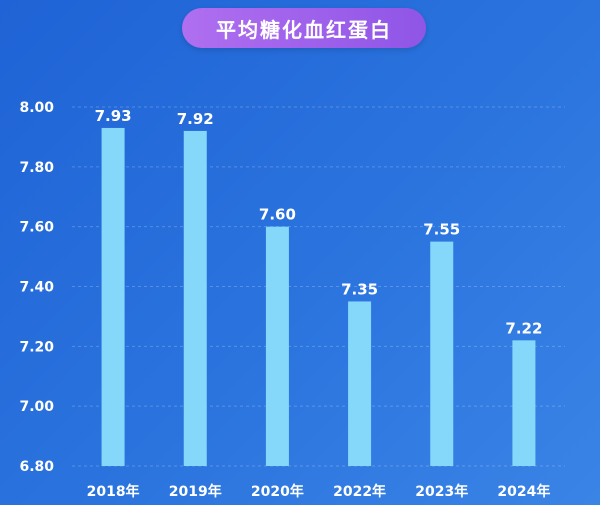 This screenshot has width=600, height=505. Describe the element at coordinates (277, 491) in the screenshot. I see `x-category-label: 2020年` at that location.